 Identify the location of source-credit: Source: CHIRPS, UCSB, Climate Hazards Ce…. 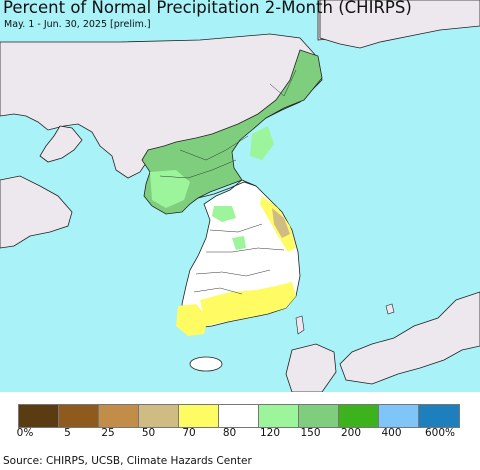
(127, 461).